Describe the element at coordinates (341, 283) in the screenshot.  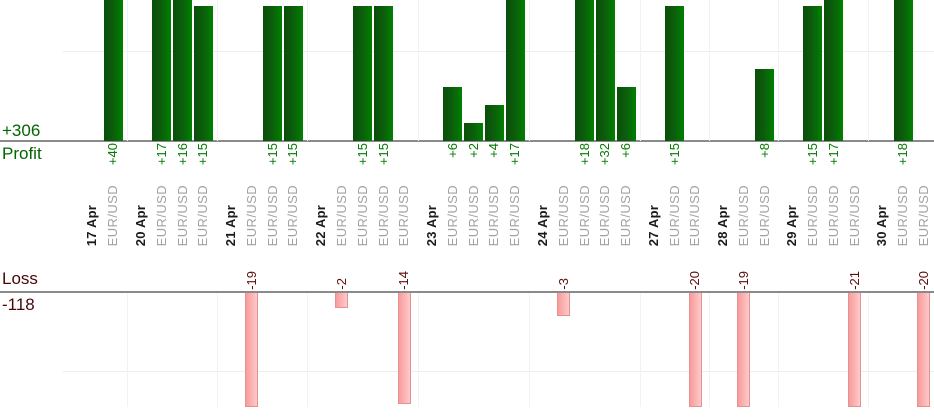
I see `loss-value-label: -2` at that location.